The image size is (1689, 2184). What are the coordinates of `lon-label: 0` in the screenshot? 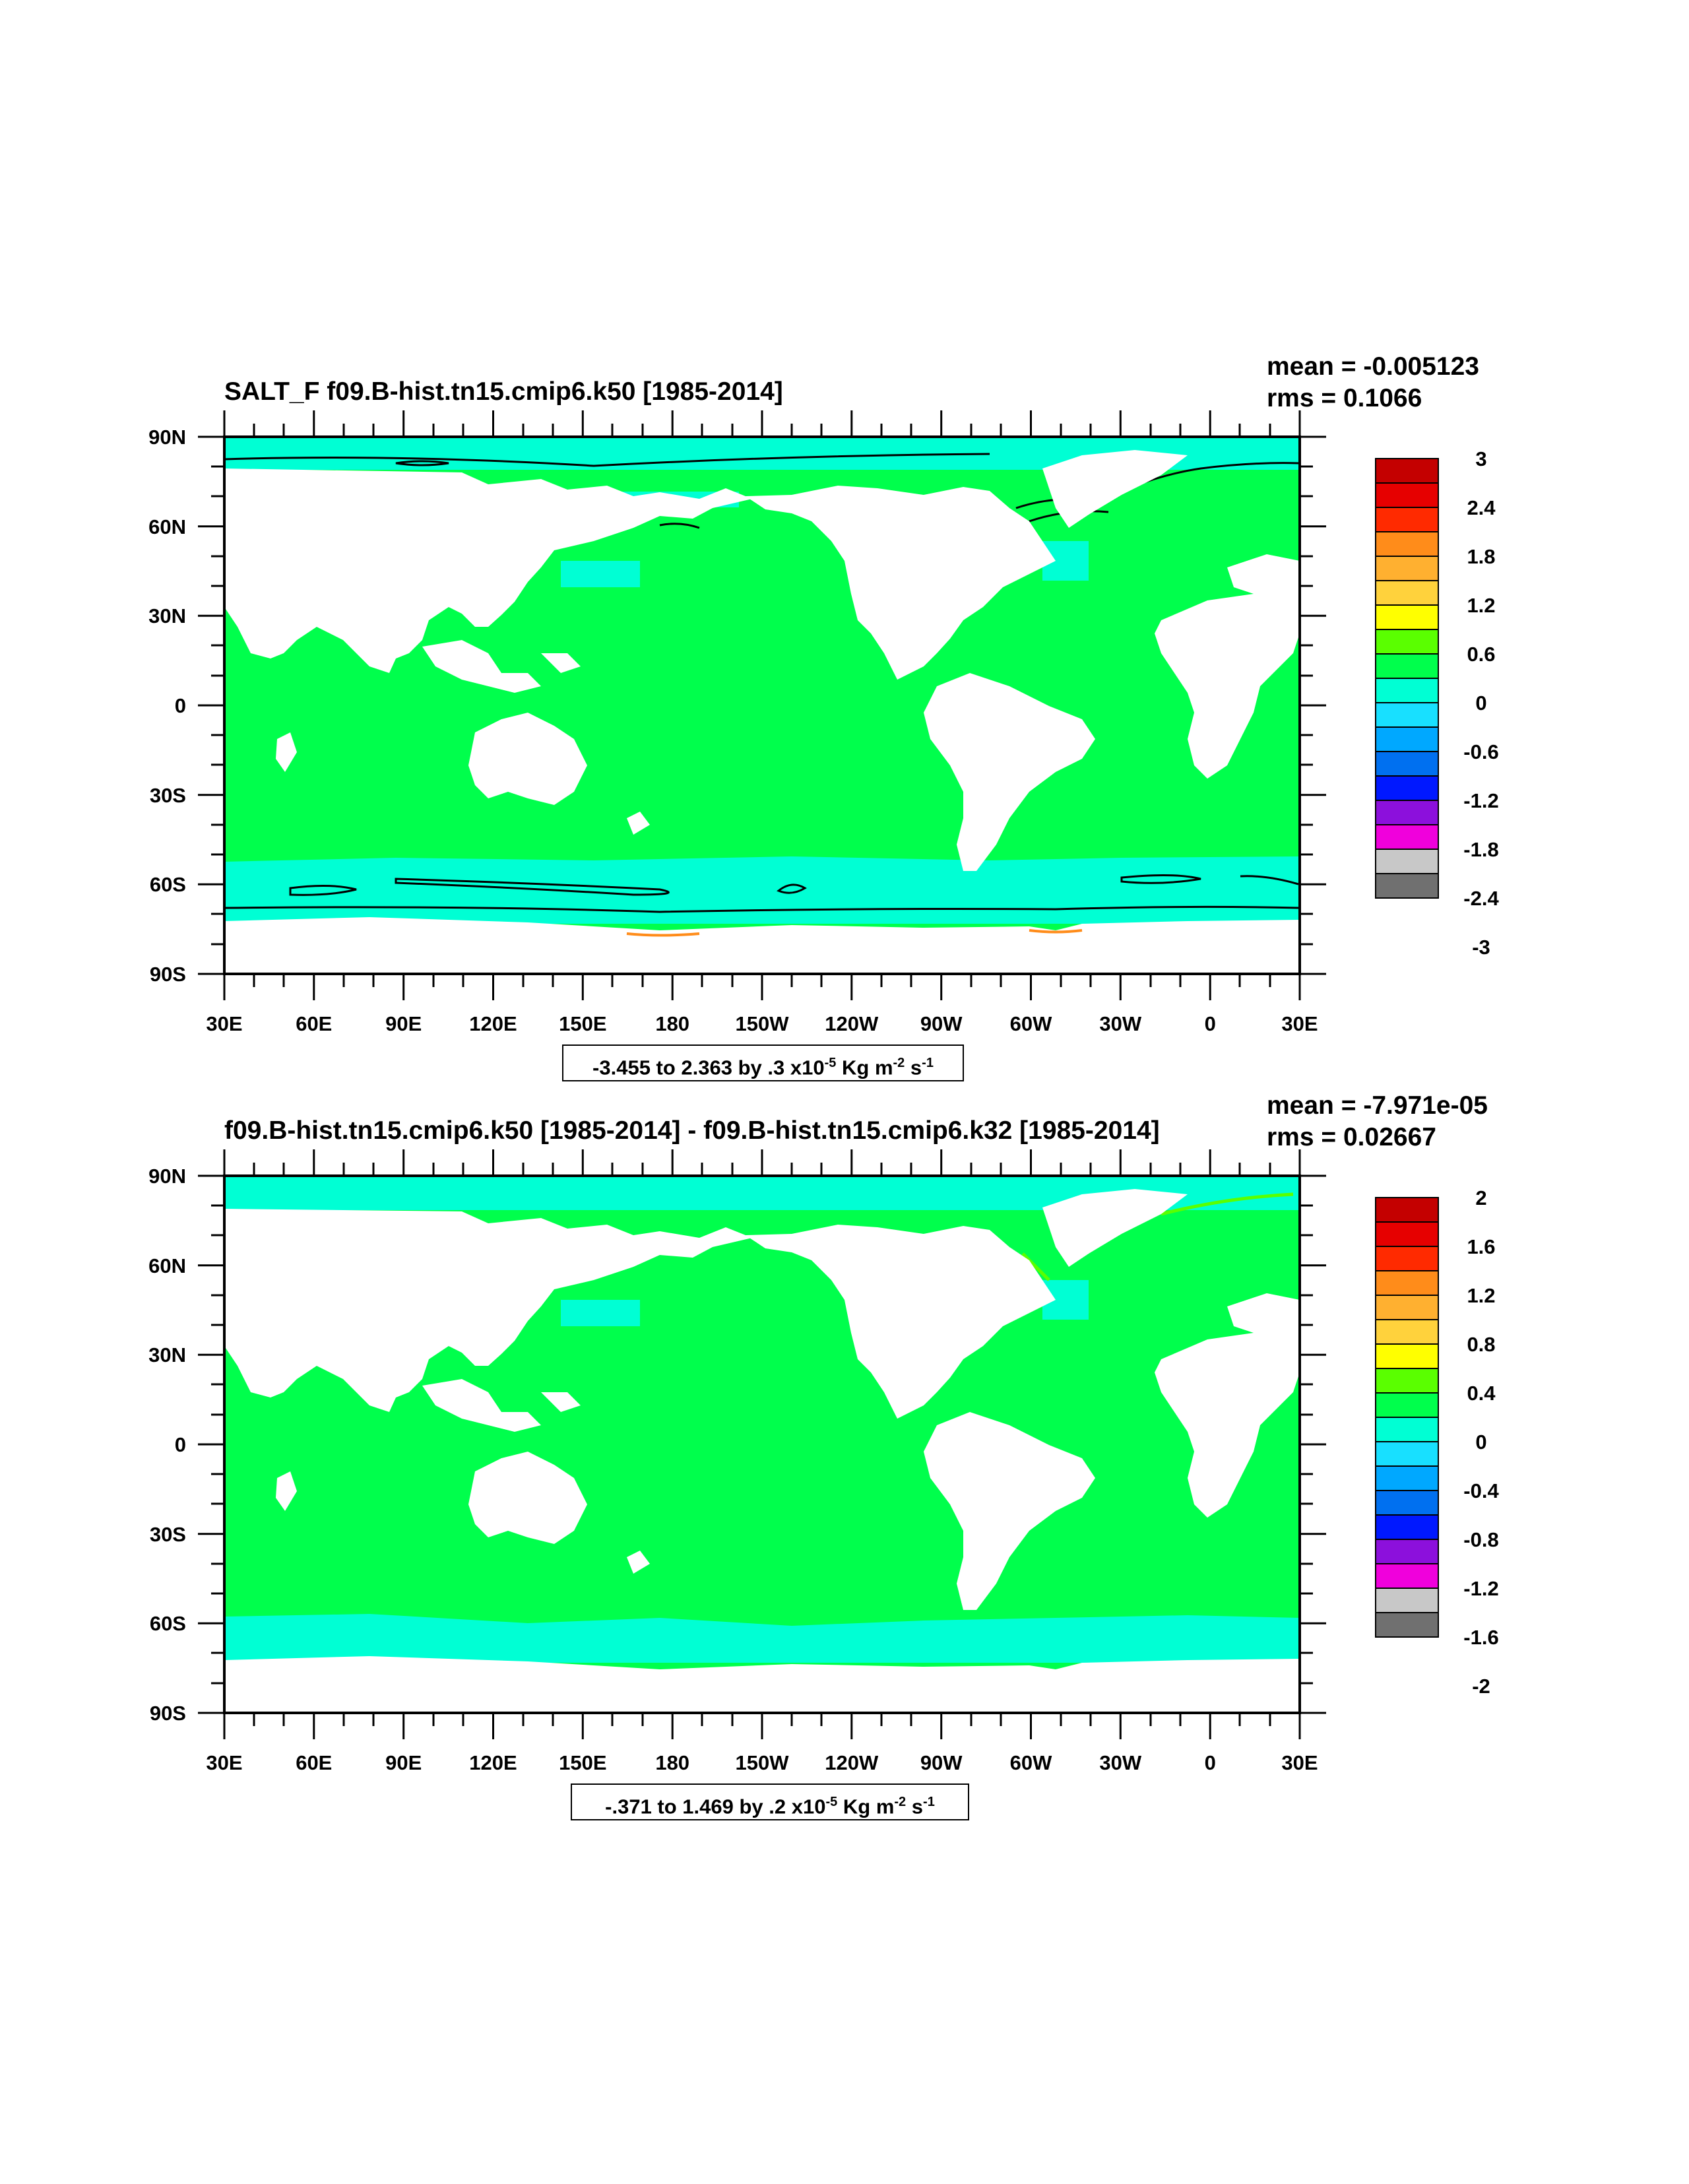 It's located at (1210, 1762).